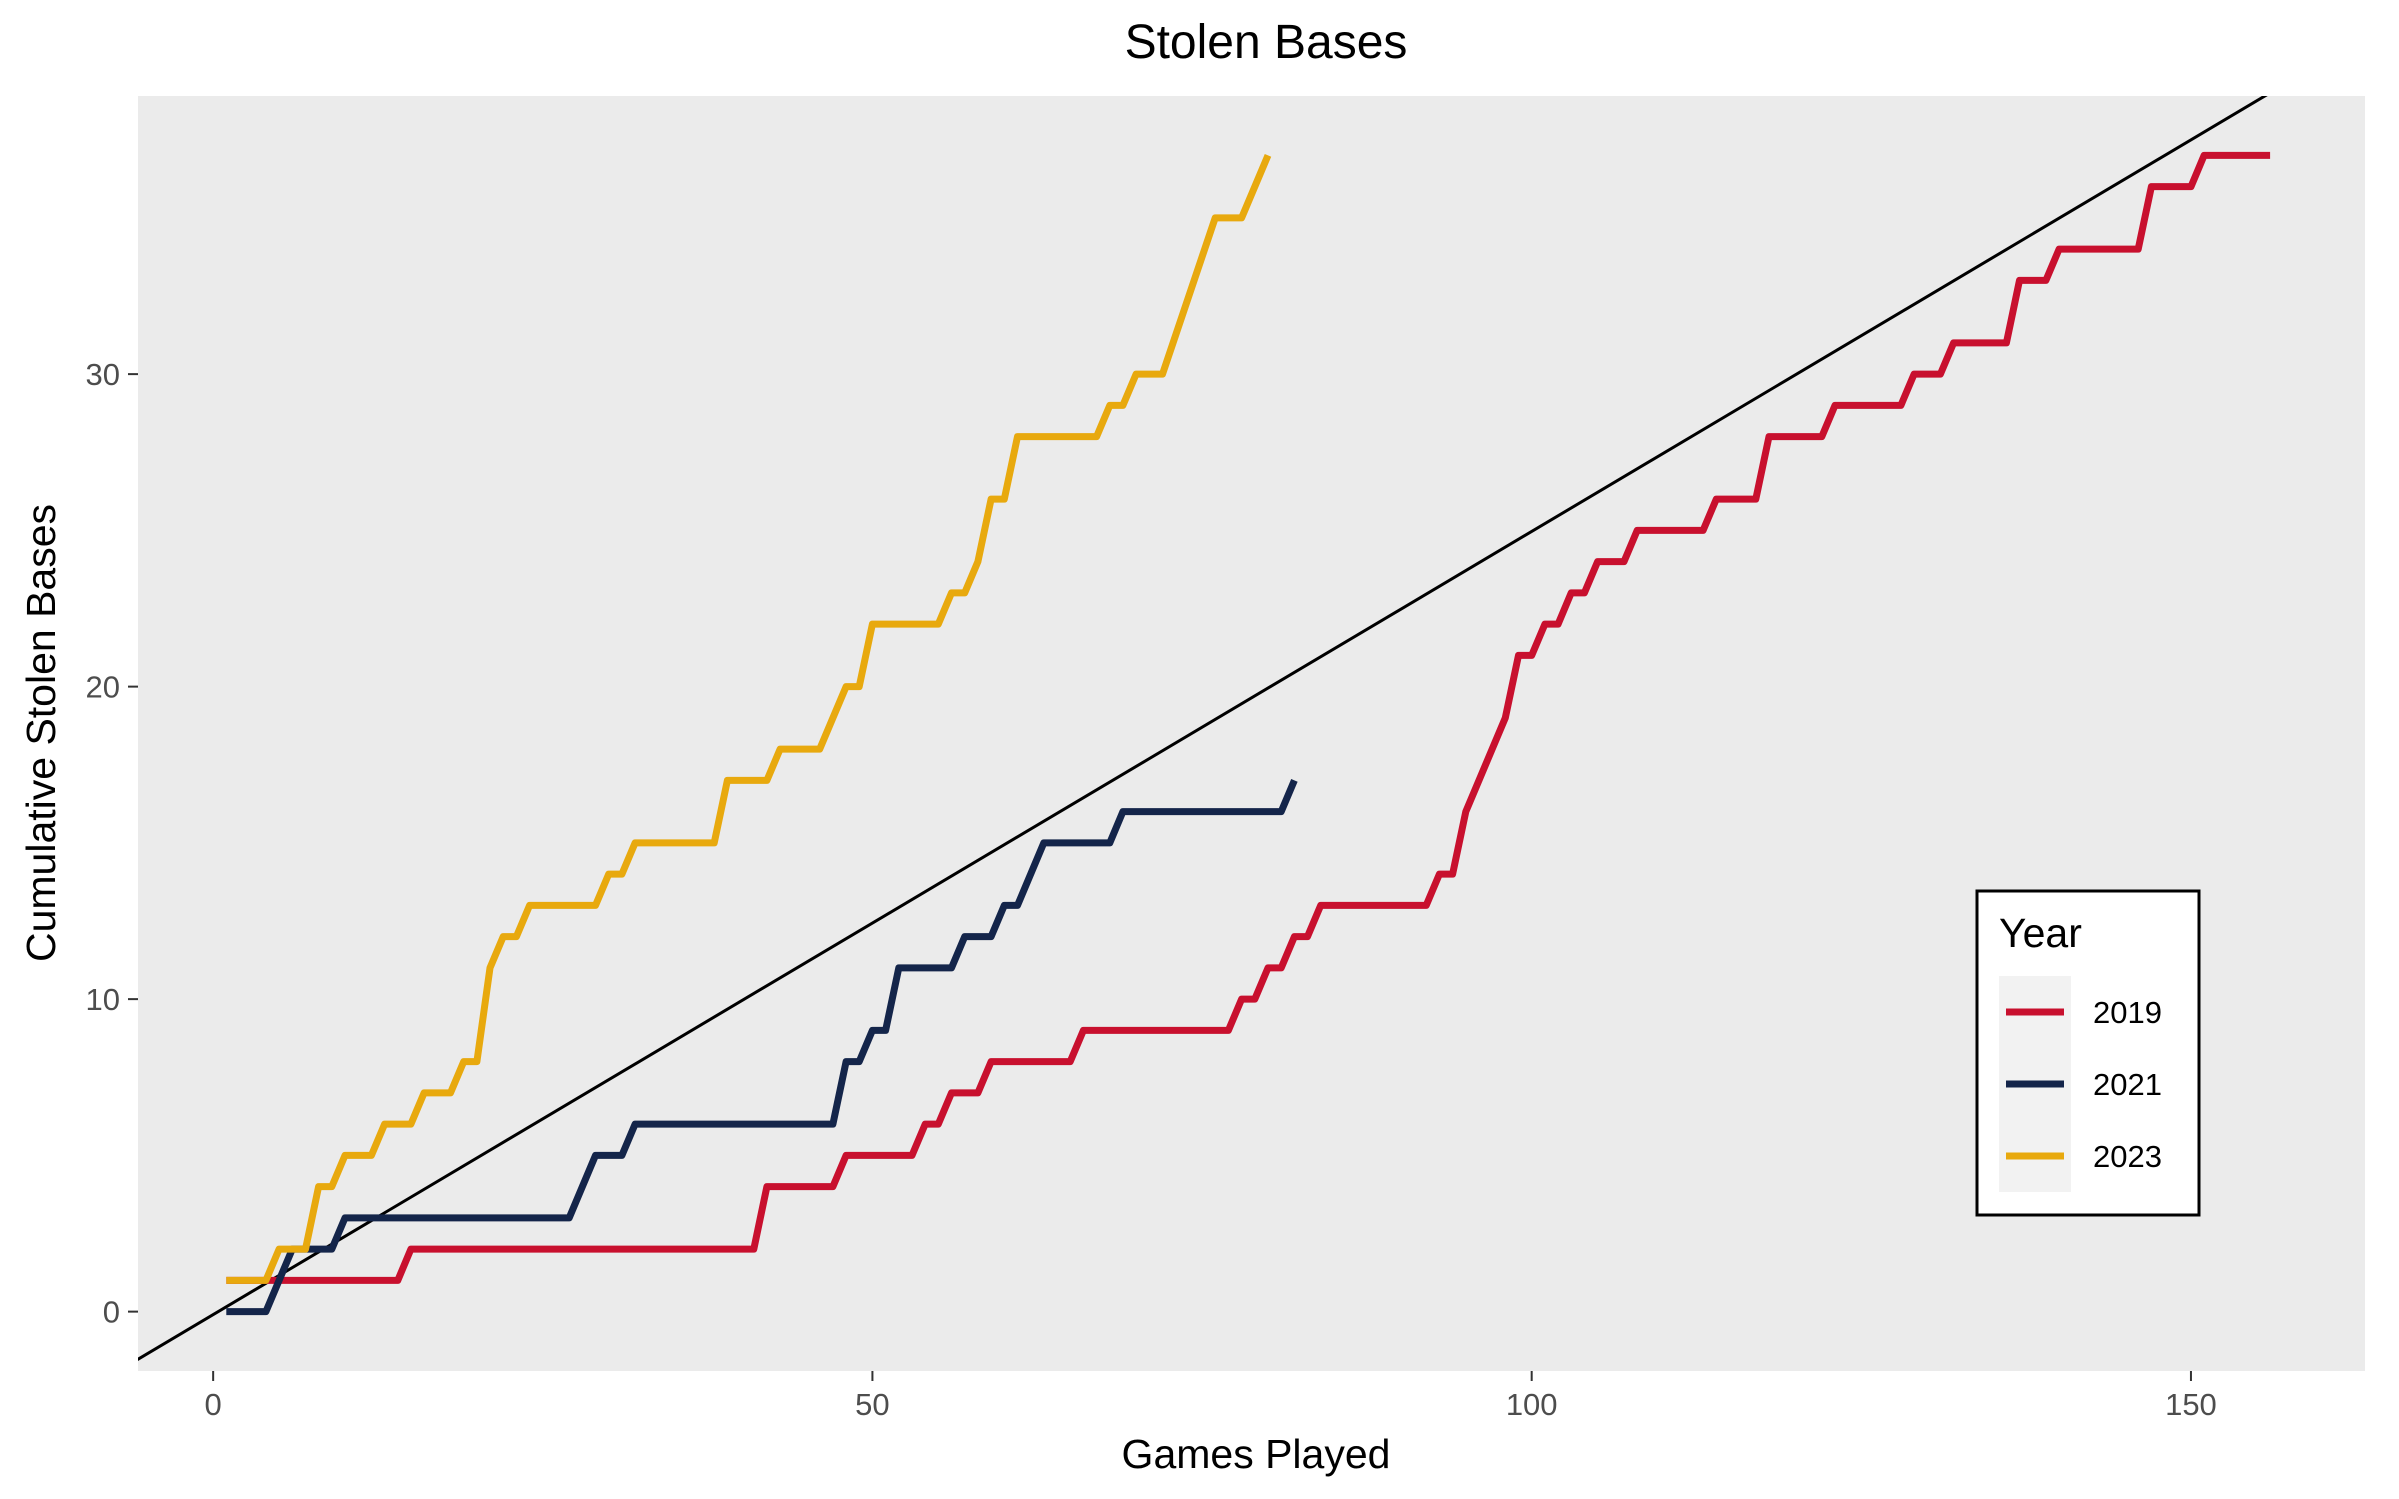 This screenshot has height=1499, width=2399. I want to click on legend: Year 2019 2021 2023, so click(2088, 1053).